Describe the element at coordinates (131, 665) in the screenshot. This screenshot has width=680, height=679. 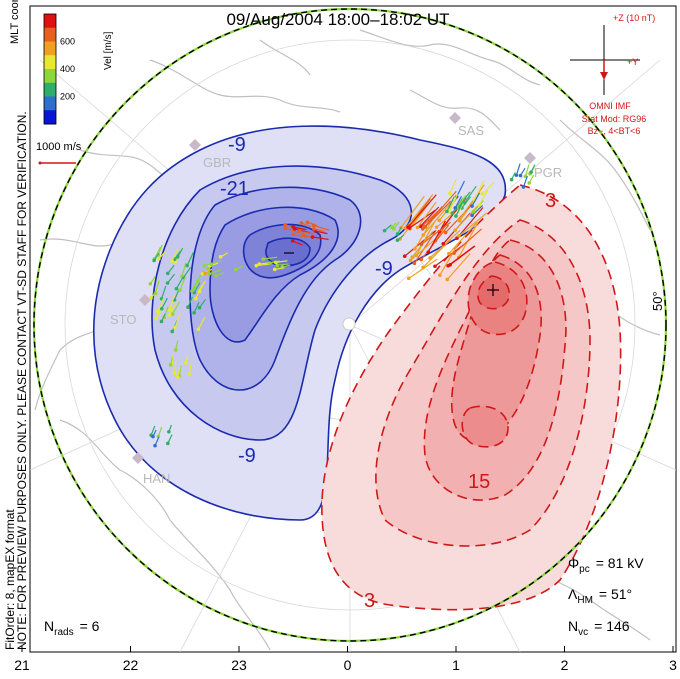
I see `mlt-tick-label: 22` at that location.